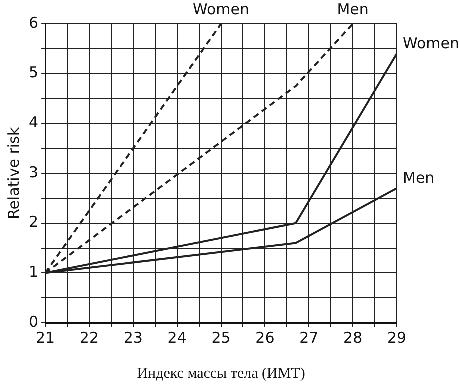  I want to click on x-tick-label: 24, so click(177, 337).